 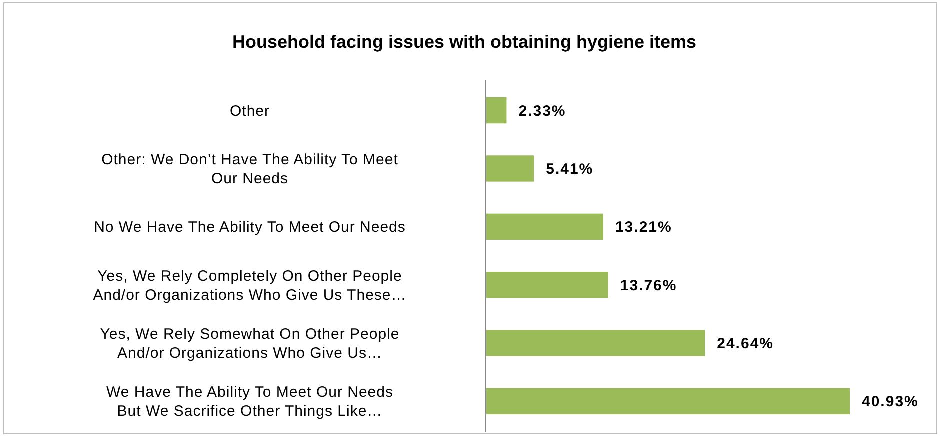 What do you see at coordinates (745, 344) in the screenshot?
I see `data-label: 24.64%` at bounding box center [745, 344].